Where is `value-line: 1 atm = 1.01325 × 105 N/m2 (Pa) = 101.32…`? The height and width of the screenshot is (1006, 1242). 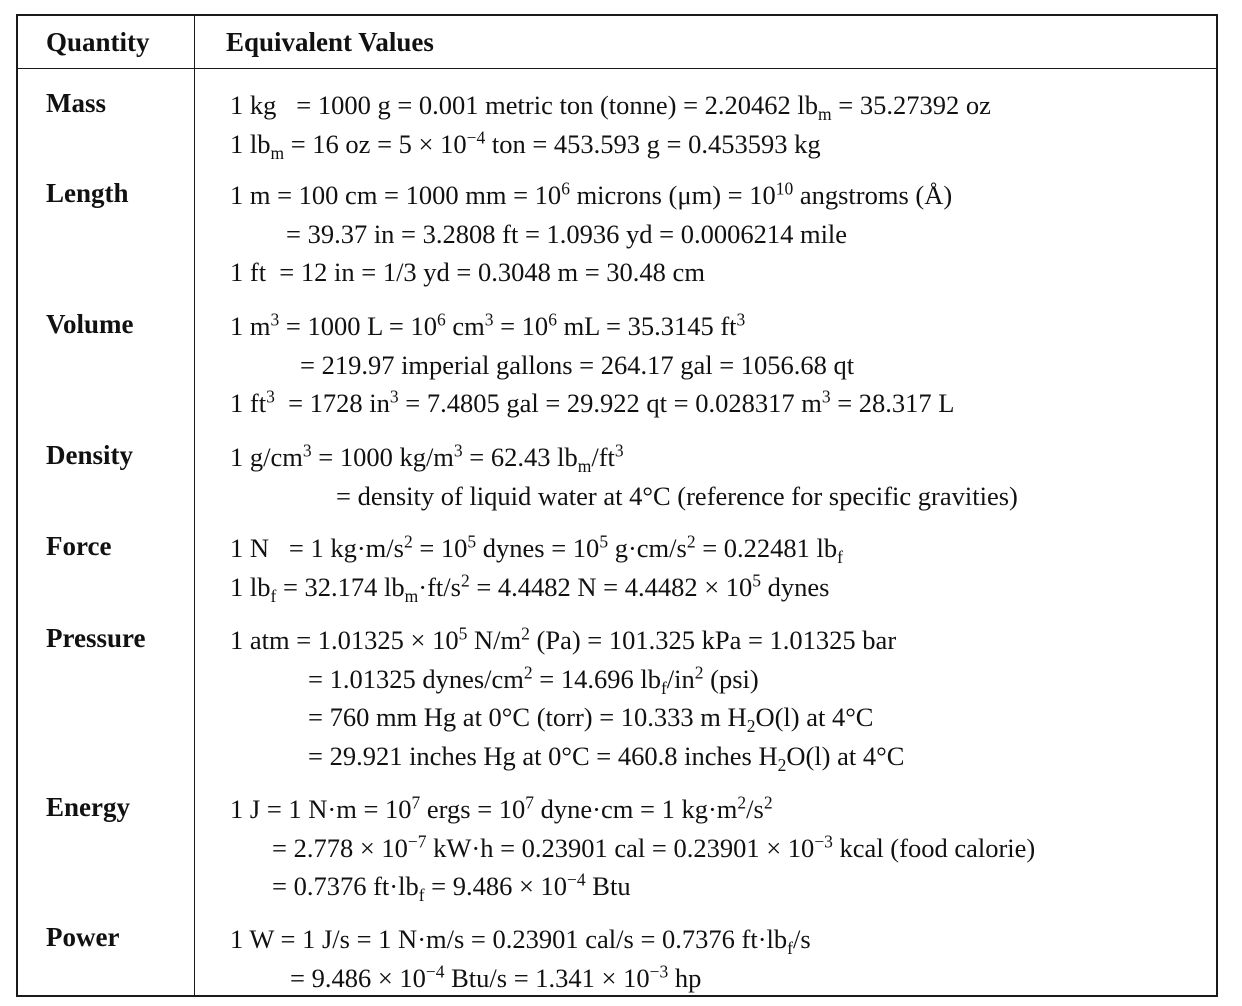 value-line: 1 atm = 1.01325 × 105 N/m2 (Pa) = 101.32… is located at coordinates (723, 640).